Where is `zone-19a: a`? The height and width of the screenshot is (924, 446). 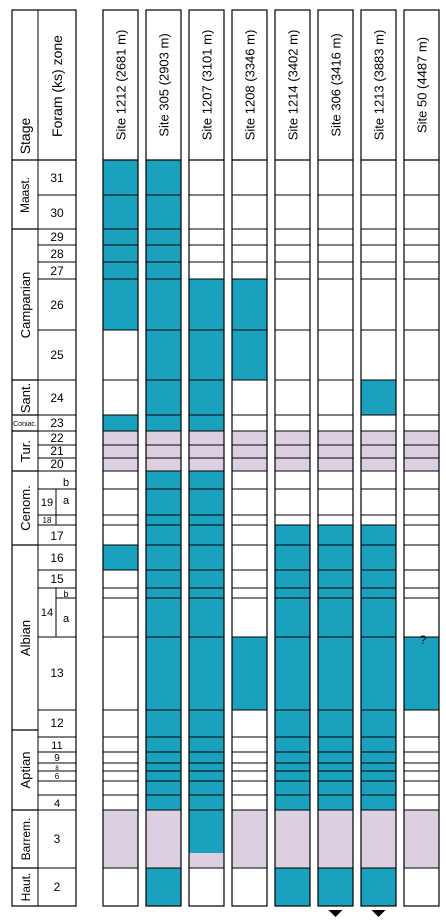 zone-19a: a is located at coordinates (66, 501).